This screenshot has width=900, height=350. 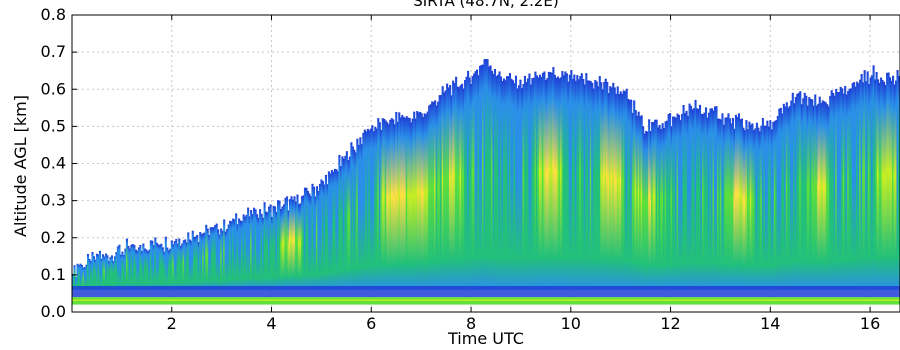 I want to click on y-tick-label-4: 0.4, so click(x=53, y=163).